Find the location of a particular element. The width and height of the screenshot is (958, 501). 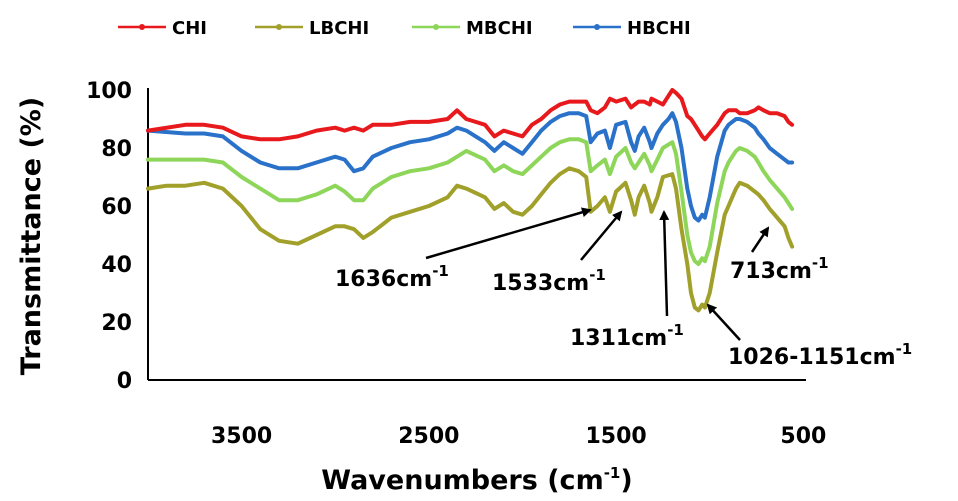

x-axis-title: Wavenumbers (cm-1) is located at coordinates (476, 480).